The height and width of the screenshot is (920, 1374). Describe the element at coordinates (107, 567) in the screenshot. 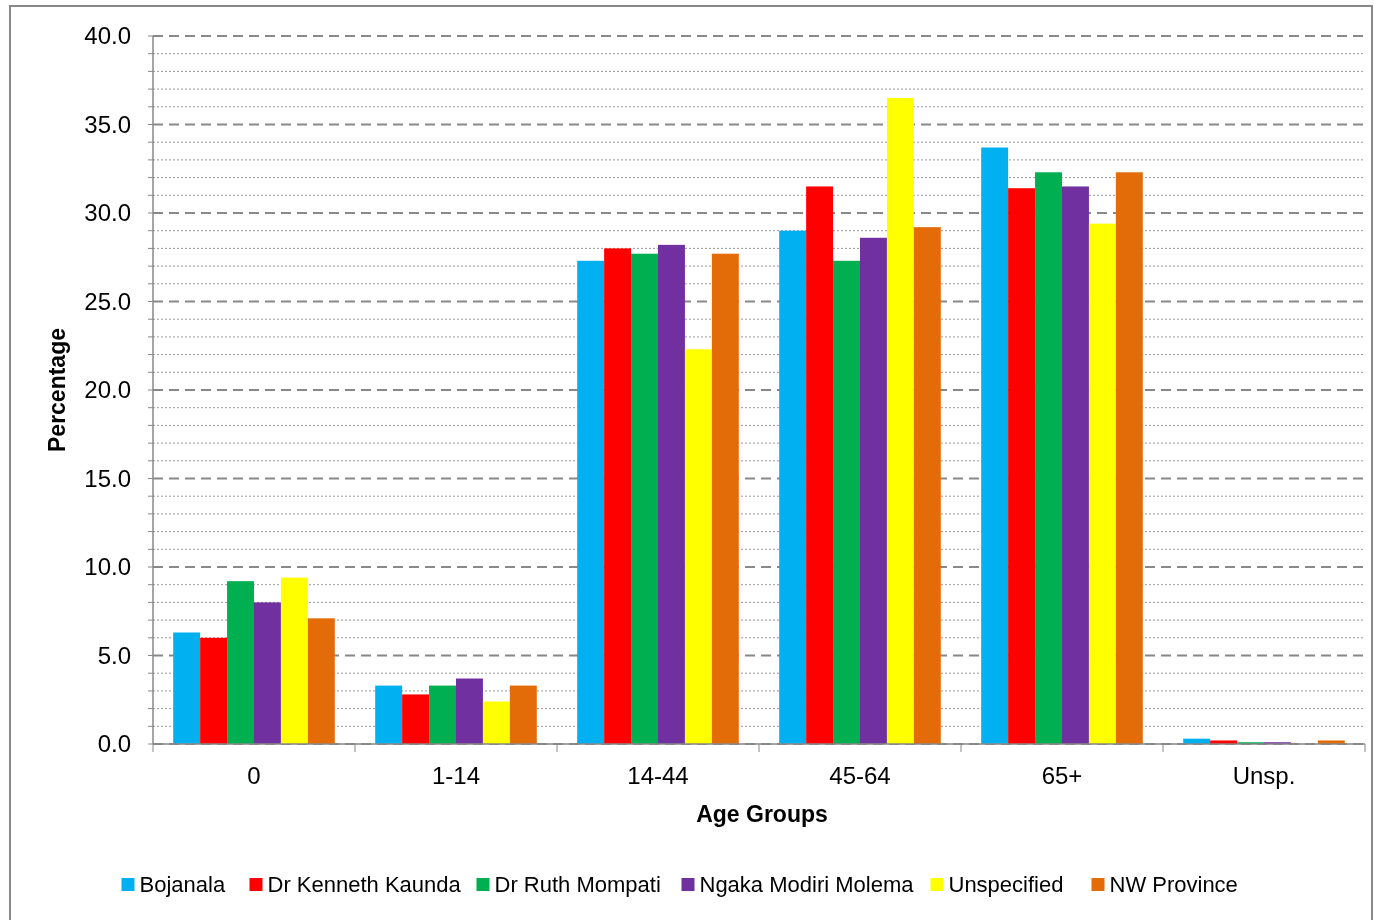

I see `y-tick-label: 10.0` at that location.